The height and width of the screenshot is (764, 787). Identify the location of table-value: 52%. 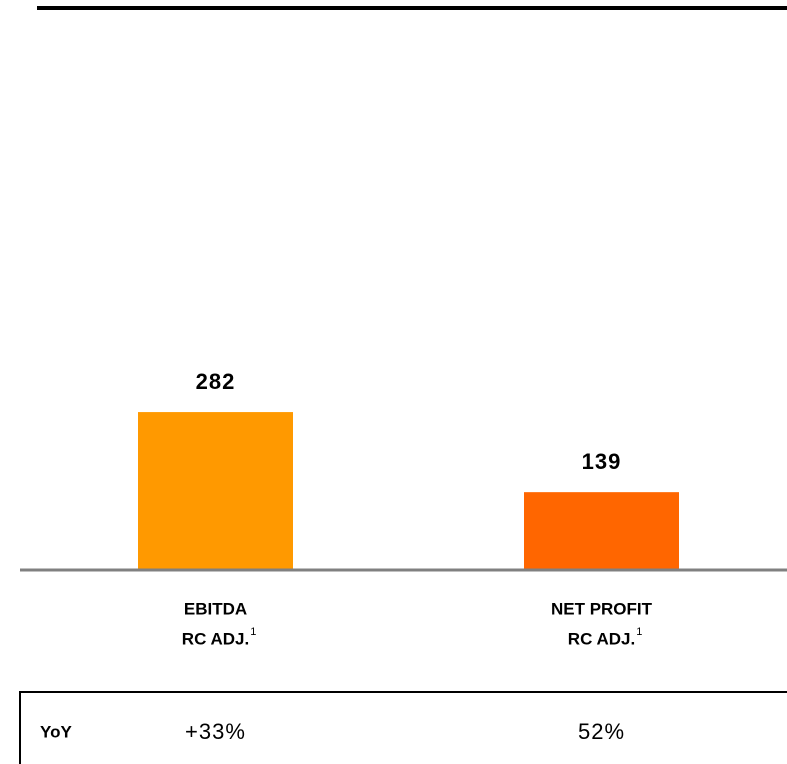
(601, 731).